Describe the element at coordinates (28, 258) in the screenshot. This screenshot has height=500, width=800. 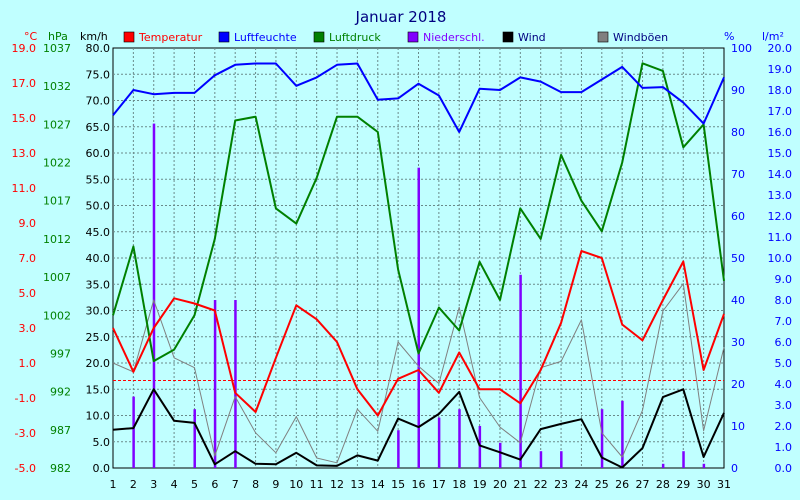
I see `temp-tick-label: 7.0` at that location.